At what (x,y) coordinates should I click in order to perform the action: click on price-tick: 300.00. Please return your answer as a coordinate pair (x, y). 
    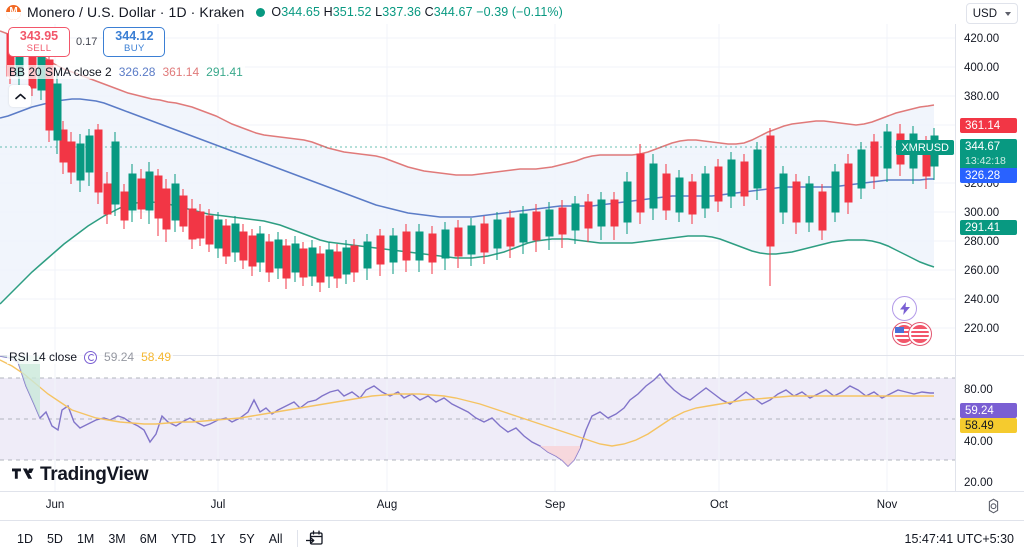
    Looking at the image, I should click on (982, 213).